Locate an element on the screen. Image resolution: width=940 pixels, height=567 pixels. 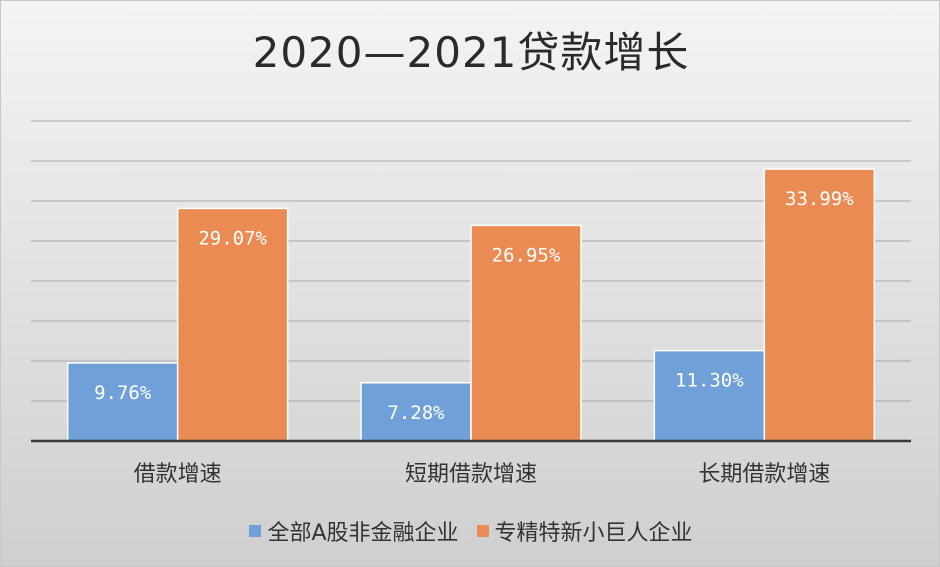
data-label: 33.99% is located at coordinates (819, 199).